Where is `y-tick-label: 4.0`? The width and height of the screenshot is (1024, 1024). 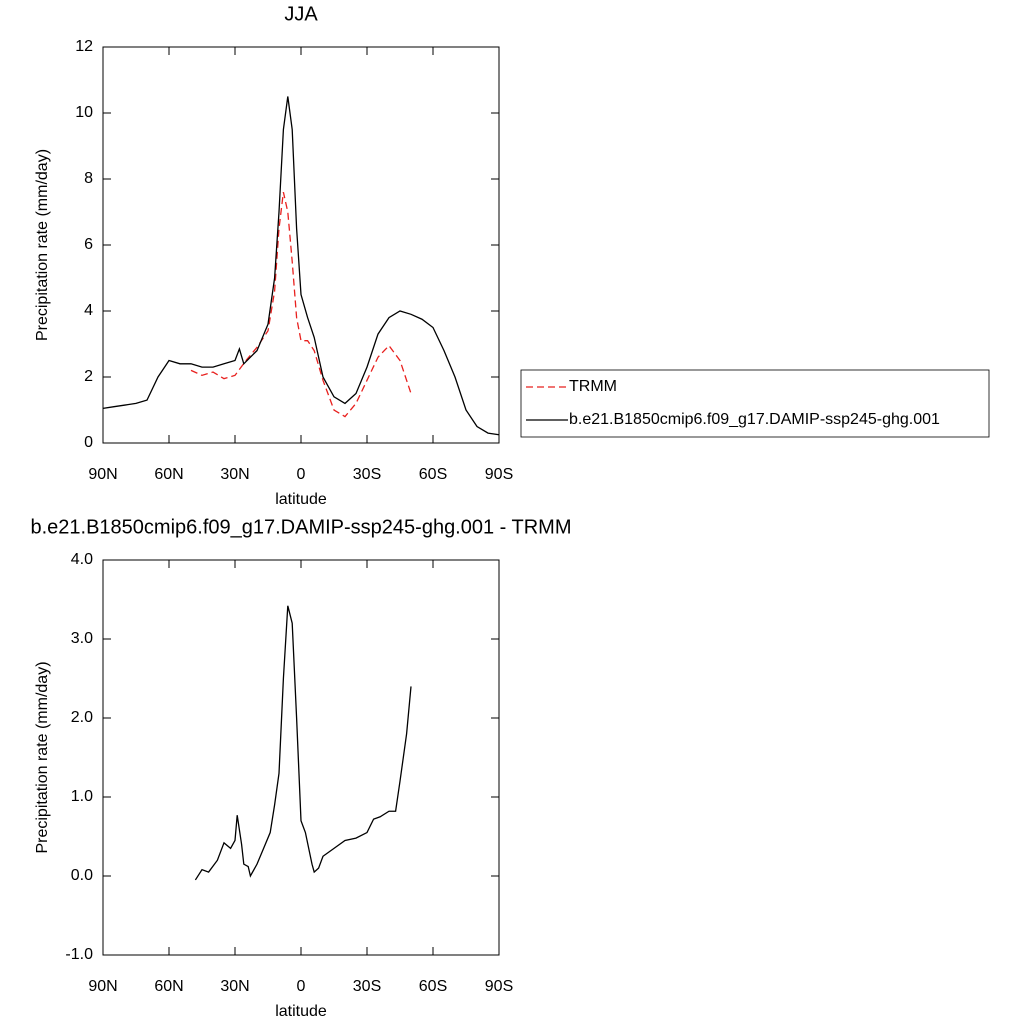
y-tick-label: 4.0 is located at coordinates (82, 559).